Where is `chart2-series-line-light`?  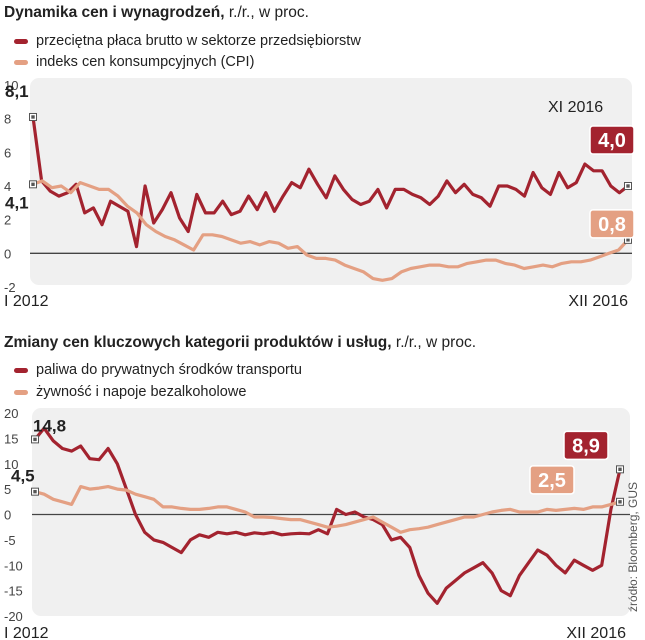
chart2-series-line-light is located at coordinates (327, 509).